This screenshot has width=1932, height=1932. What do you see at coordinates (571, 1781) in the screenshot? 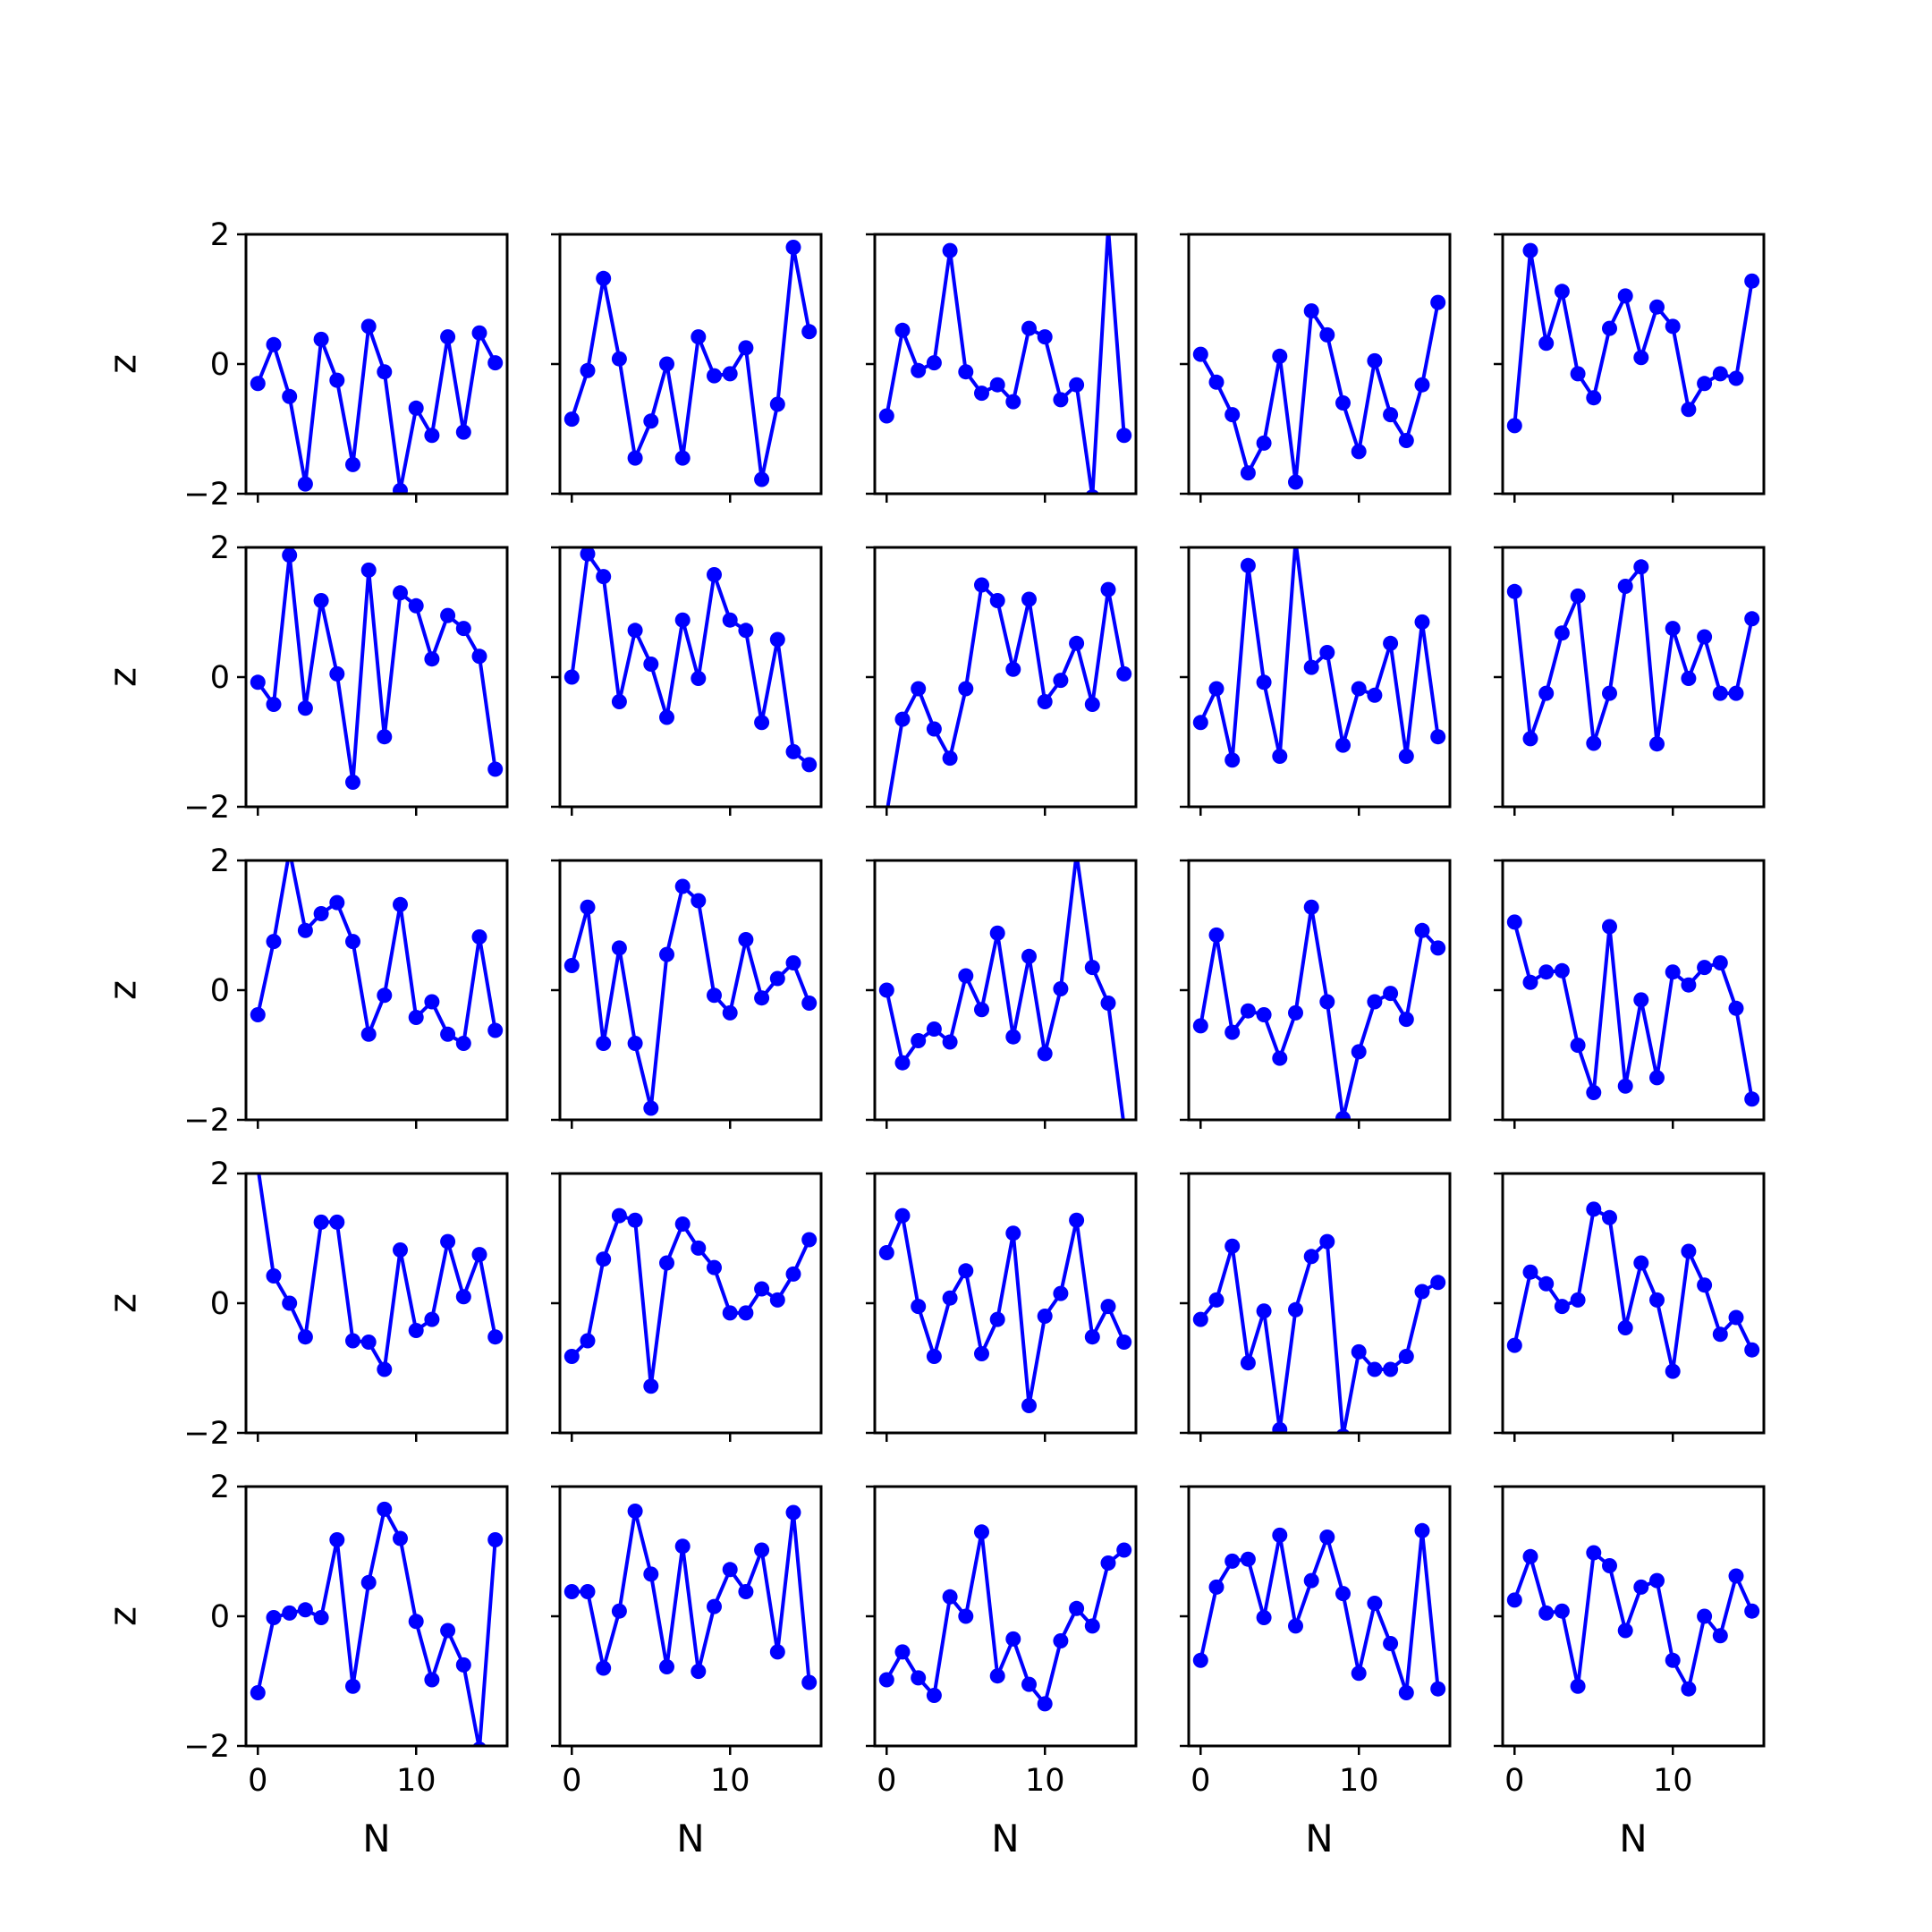
I see `x-tick-label: 0` at bounding box center [571, 1781].